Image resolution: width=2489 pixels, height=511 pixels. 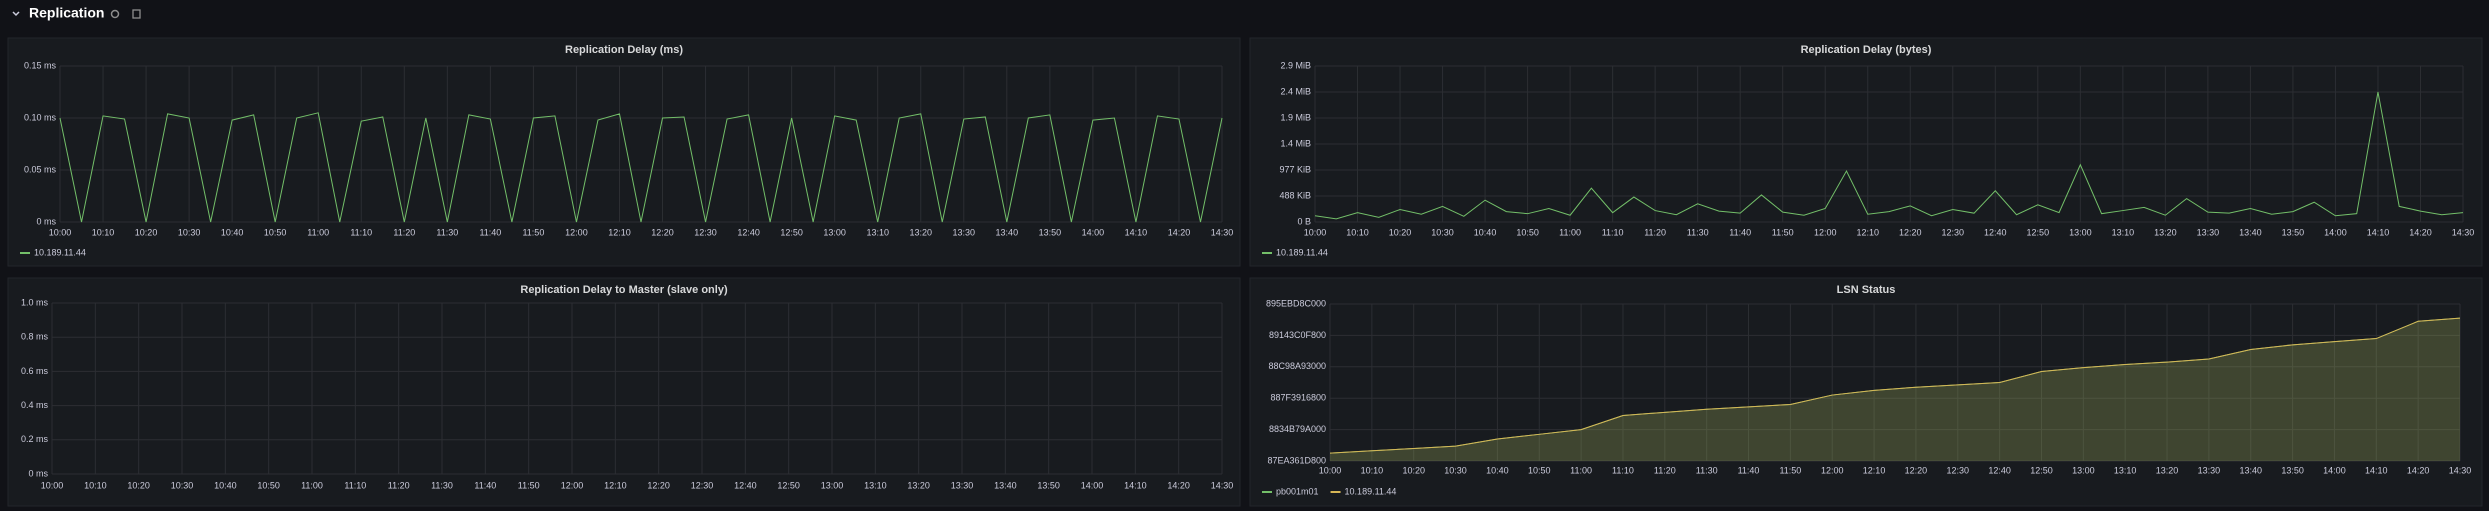 I want to click on y-tick-label: 0.4 ms, so click(x=35, y=405).